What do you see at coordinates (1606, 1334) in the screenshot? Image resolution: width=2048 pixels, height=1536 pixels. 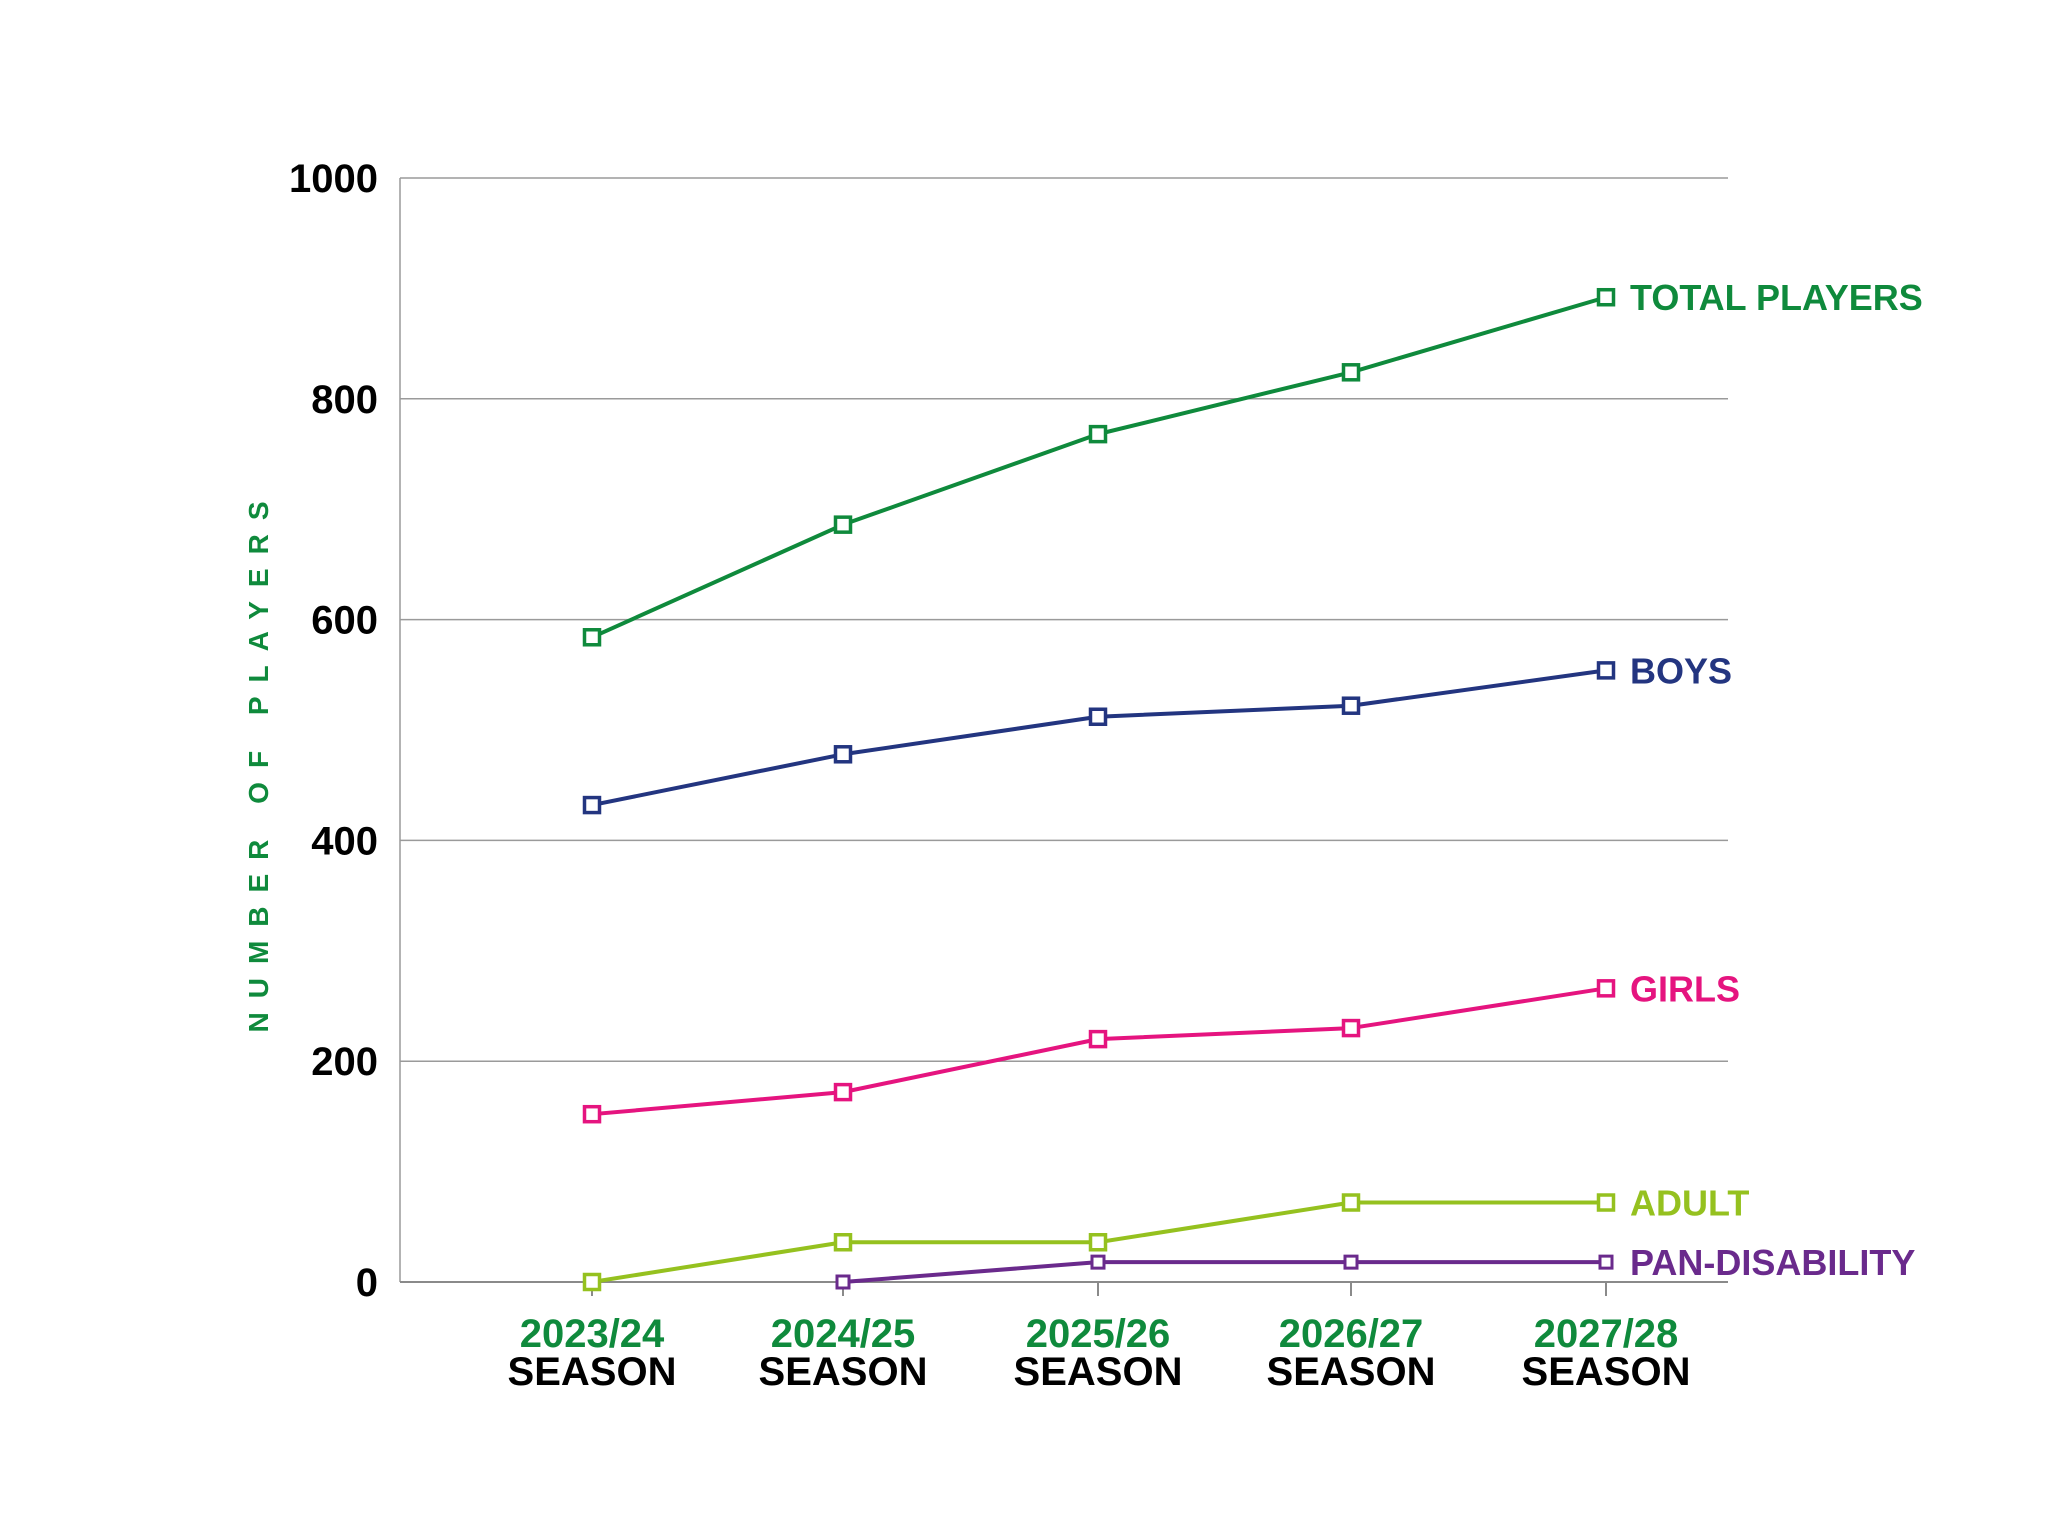 I see `x-category-season: 2027/28` at bounding box center [1606, 1334].